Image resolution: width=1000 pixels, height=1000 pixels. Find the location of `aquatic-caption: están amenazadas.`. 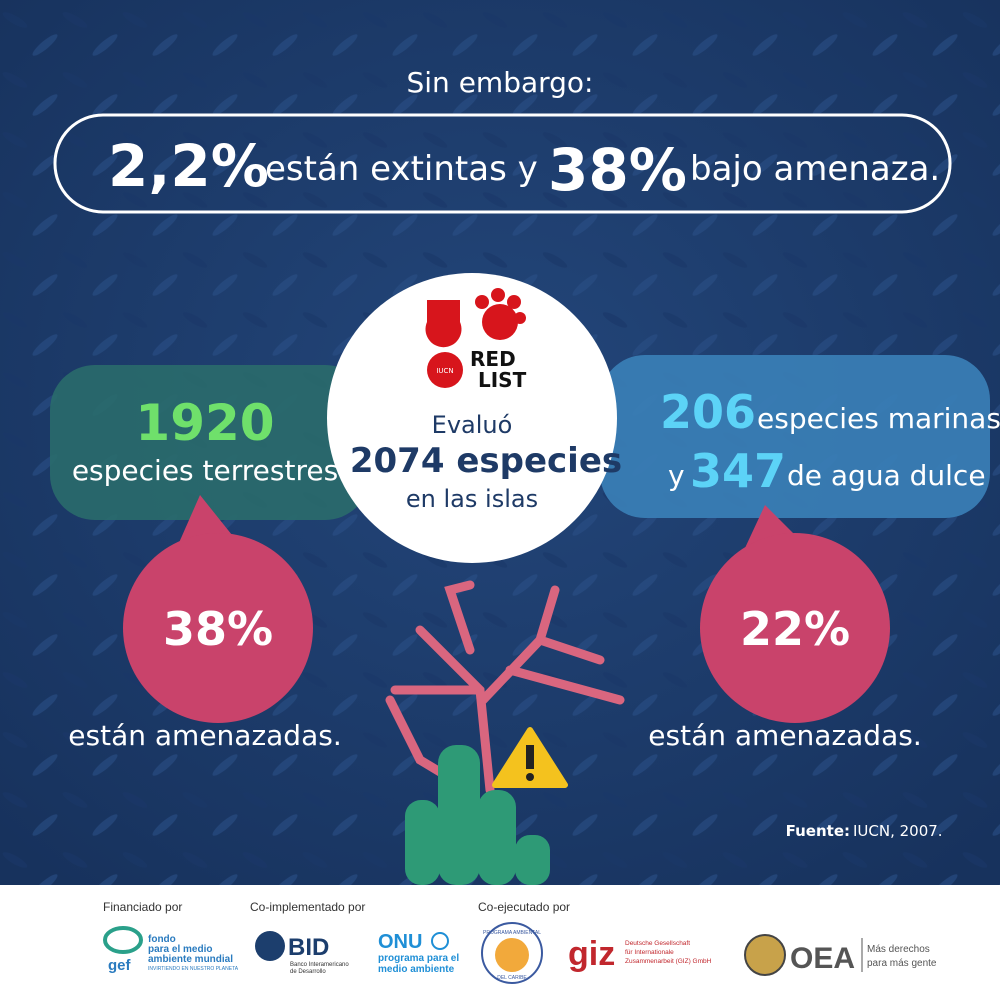

aquatic-caption: están amenazadas. is located at coordinates (784, 735).